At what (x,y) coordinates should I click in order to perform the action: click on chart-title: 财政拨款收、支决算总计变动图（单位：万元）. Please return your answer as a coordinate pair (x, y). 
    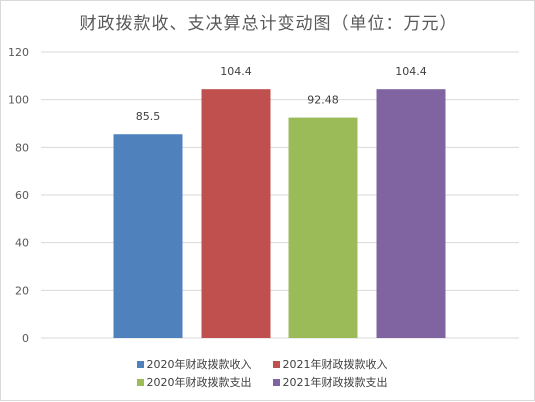
    Looking at the image, I should click on (268, 24).